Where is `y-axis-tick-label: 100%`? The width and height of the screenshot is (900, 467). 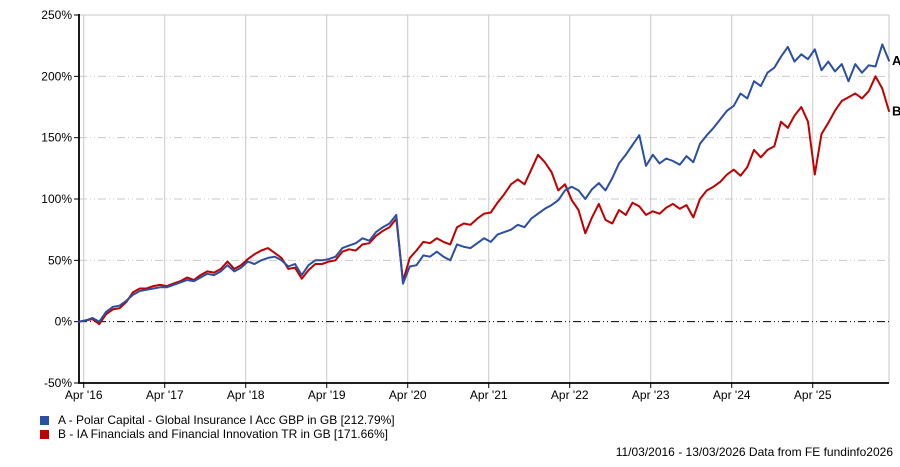
y-axis-tick-label: 100% is located at coordinates (56, 199).